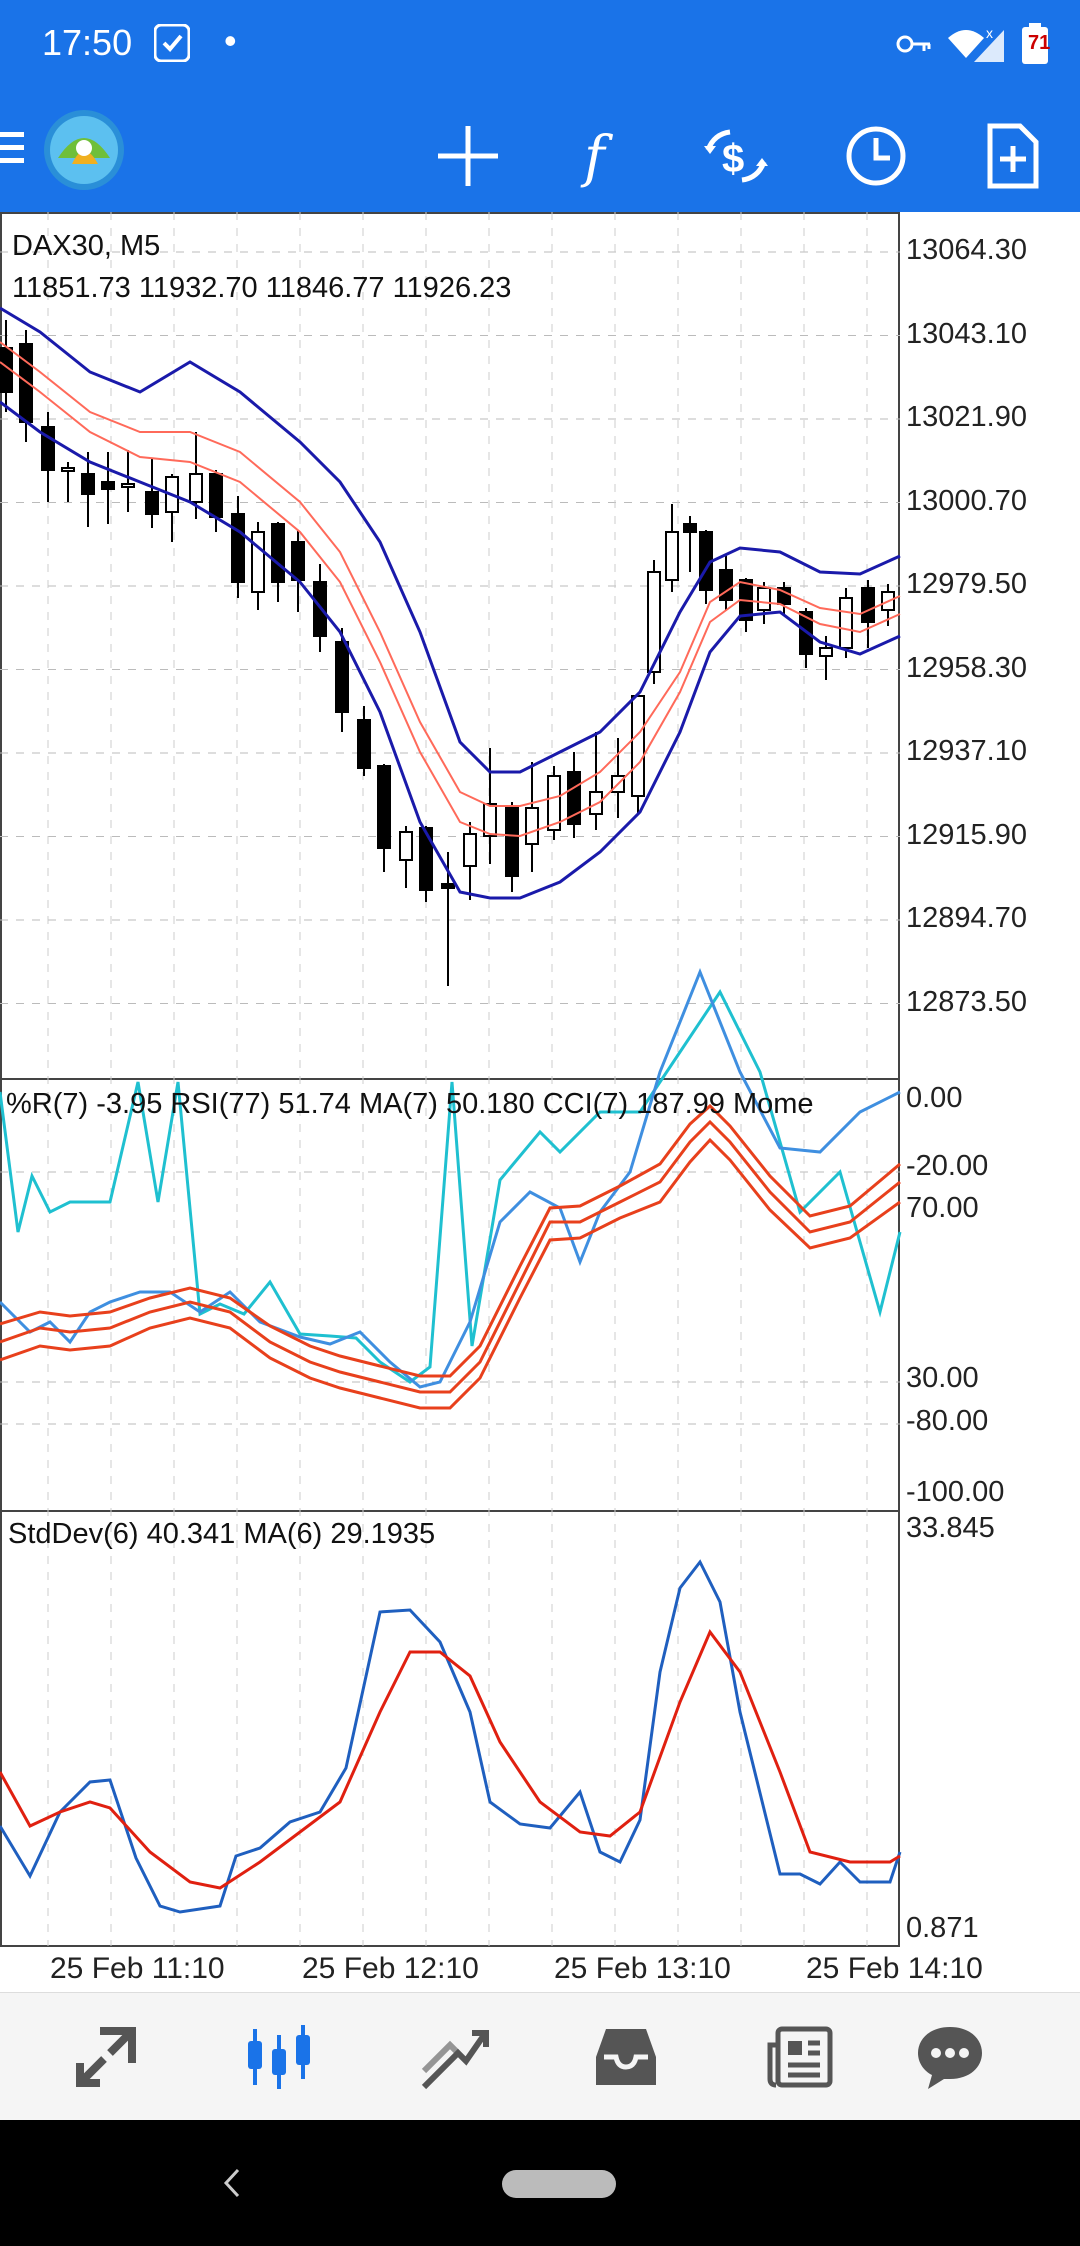  What do you see at coordinates (966, 250) in the screenshot?
I see `price-axis-label: 13064.30` at bounding box center [966, 250].